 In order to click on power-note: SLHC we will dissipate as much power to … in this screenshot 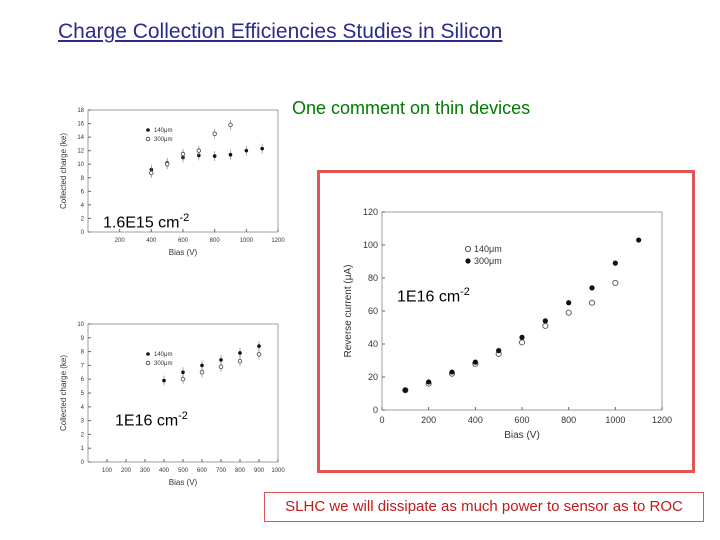, I will do `click(484, 507)`.